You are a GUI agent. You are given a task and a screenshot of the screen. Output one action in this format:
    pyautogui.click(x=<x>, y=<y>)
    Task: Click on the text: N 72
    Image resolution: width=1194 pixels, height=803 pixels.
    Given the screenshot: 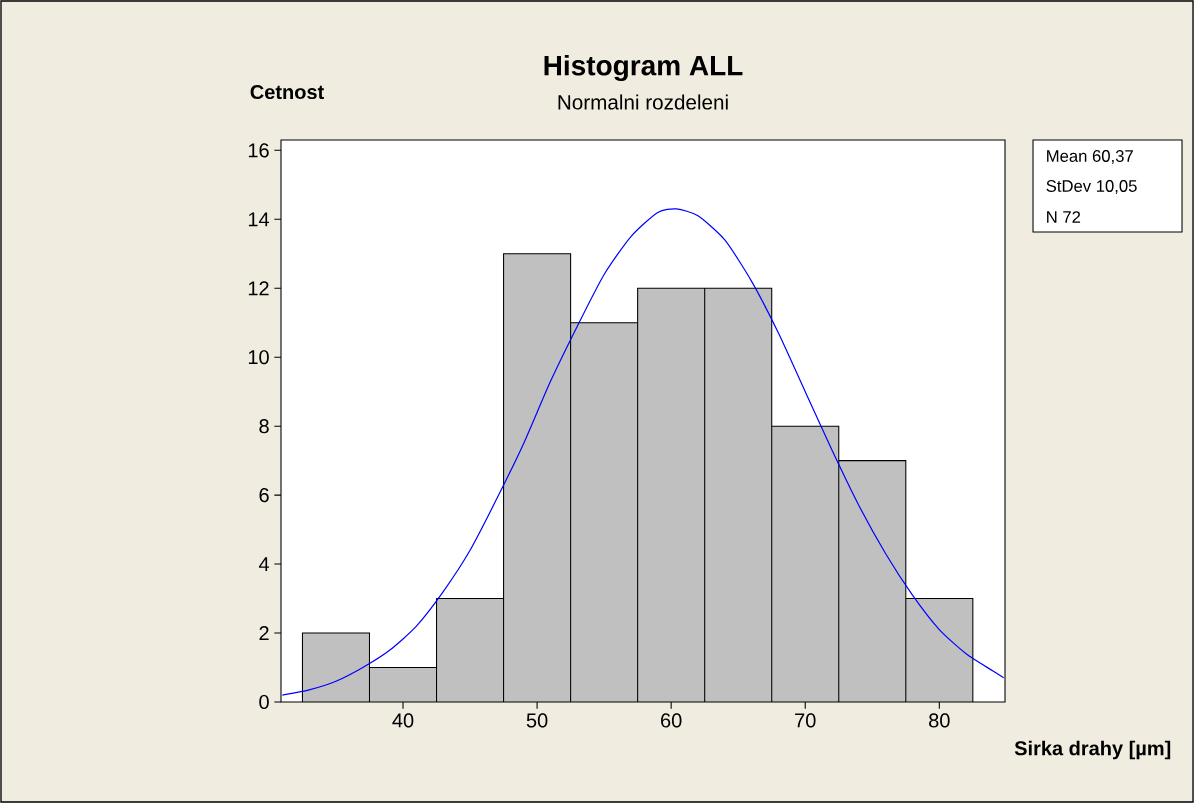 What is the action you would take?
    pyautogui.click(x=1064, y=217)
    